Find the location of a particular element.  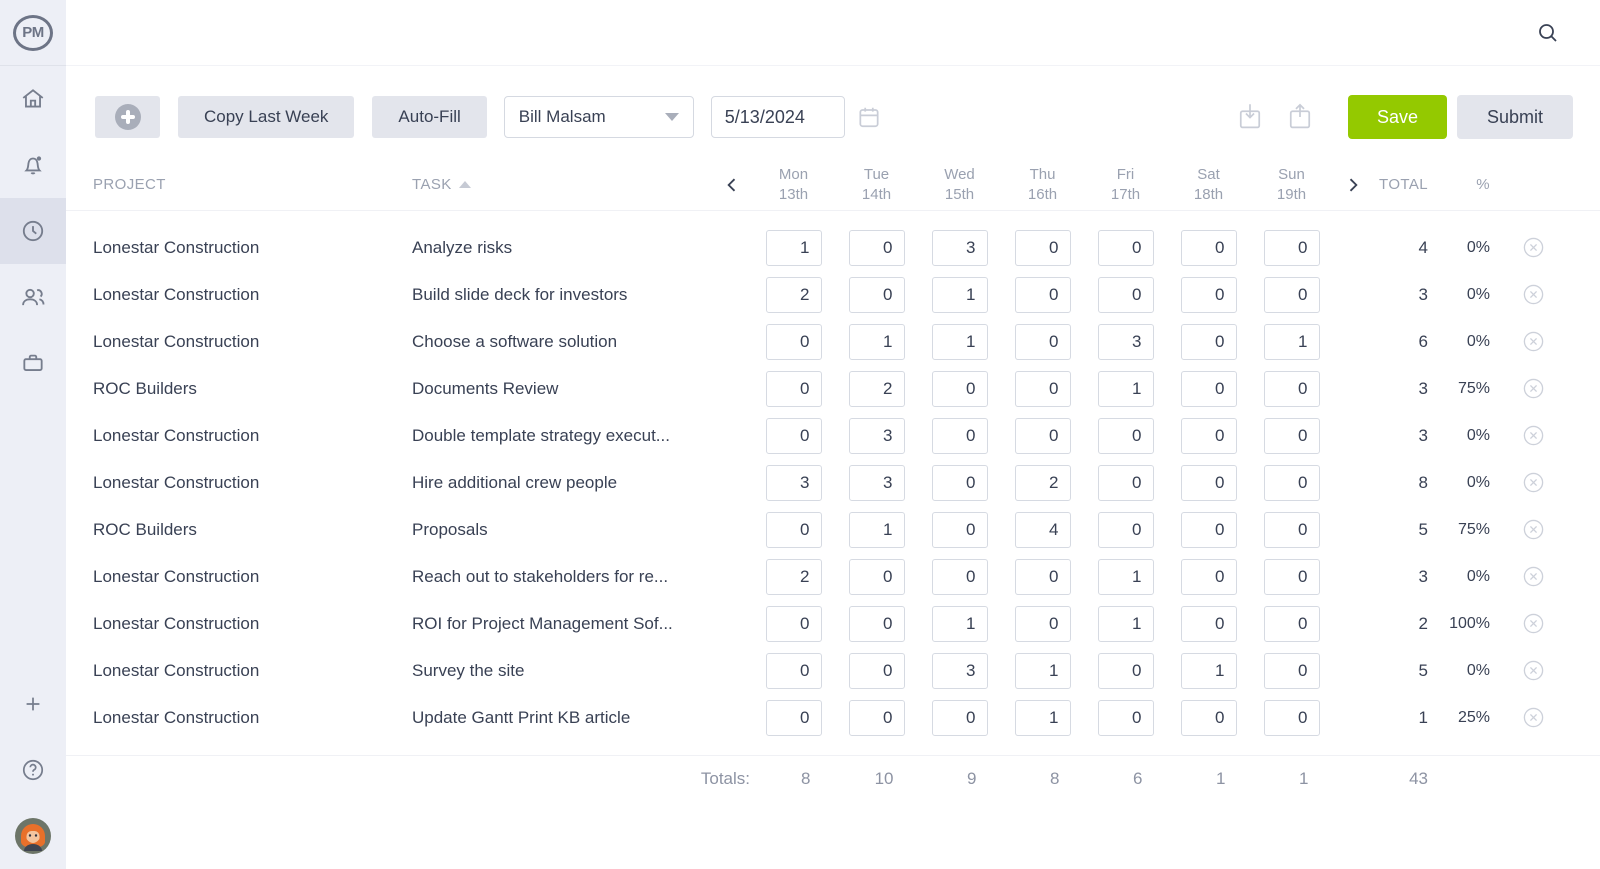

sidebar-item-timesheets is located at coordinates (33, 231).